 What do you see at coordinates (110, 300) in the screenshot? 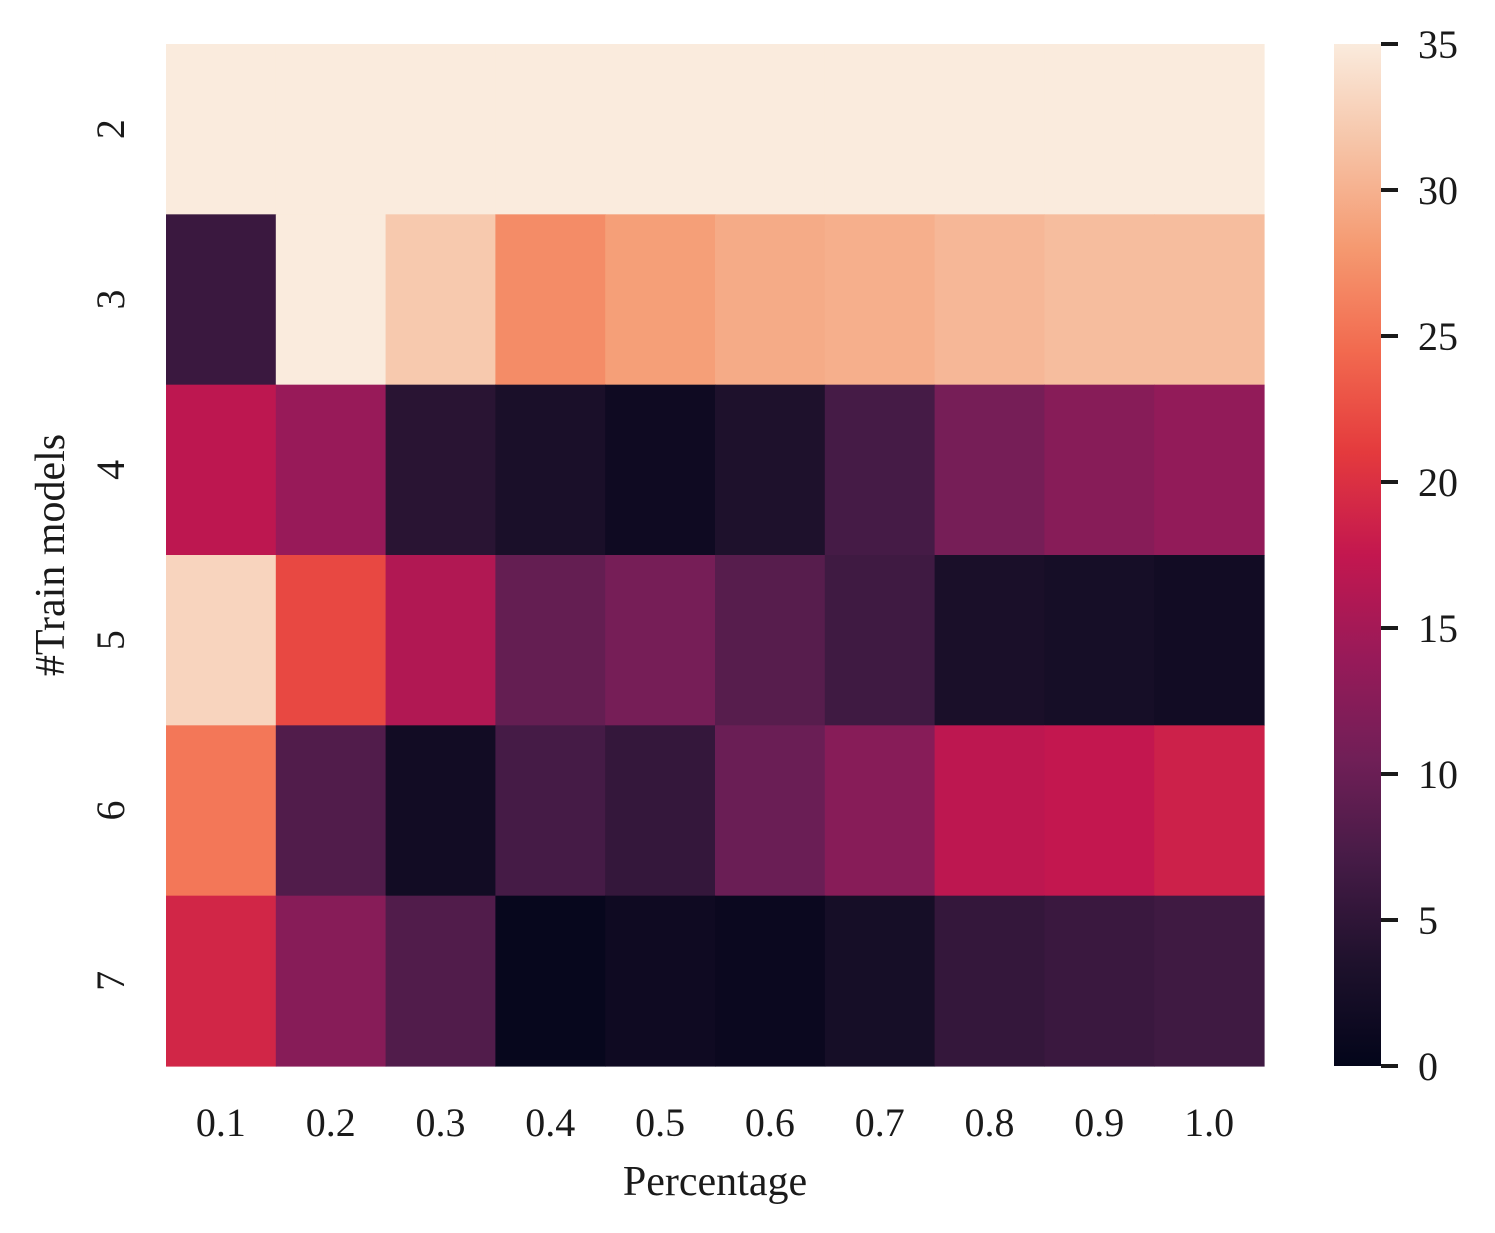
I see `y-tick-label: 3` at bounding box center [110, 300].